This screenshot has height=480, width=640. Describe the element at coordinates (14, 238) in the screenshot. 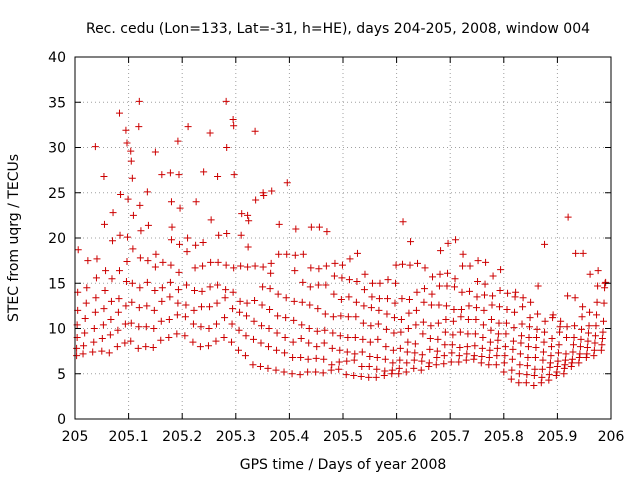

I see `y-axis-label: STEC from uqrg / TECUs` at that location.